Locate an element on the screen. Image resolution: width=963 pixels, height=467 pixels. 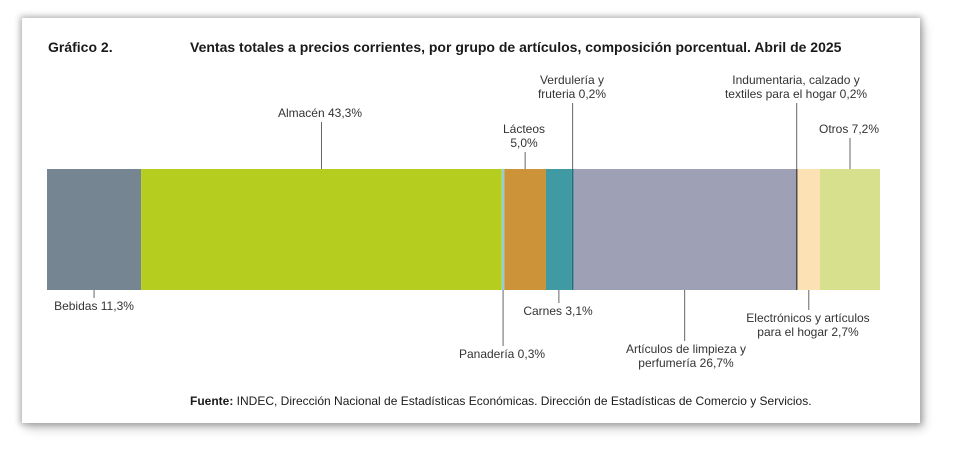
segment-label-line: Almacén 43,3% is located at coordinates (320, 113).